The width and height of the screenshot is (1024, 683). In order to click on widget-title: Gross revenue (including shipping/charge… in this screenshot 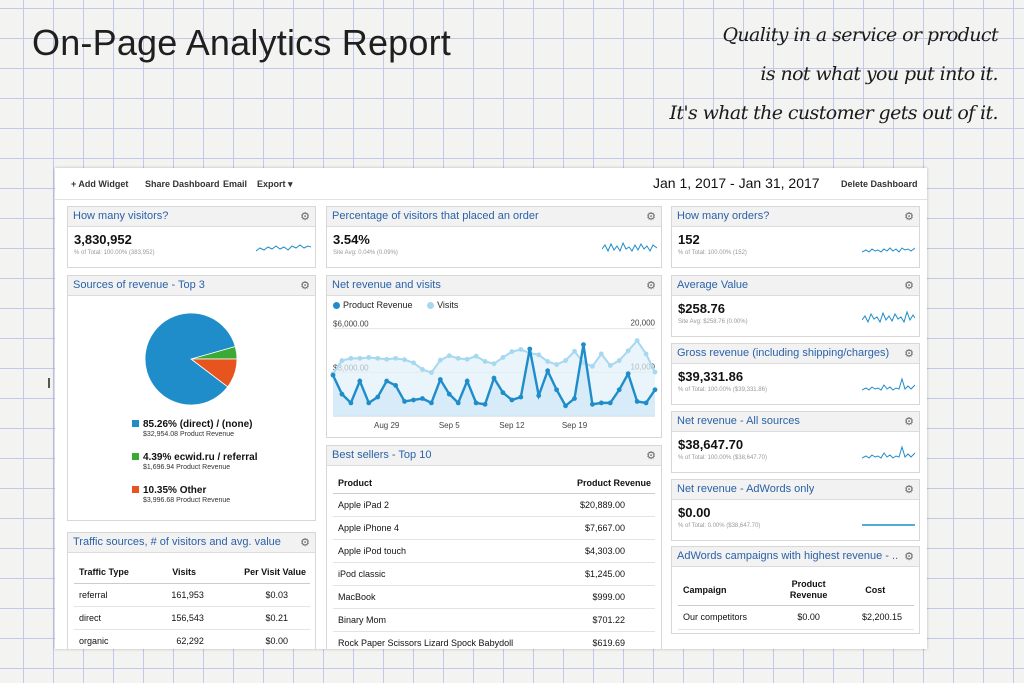, I will do `click(783, 353)`.